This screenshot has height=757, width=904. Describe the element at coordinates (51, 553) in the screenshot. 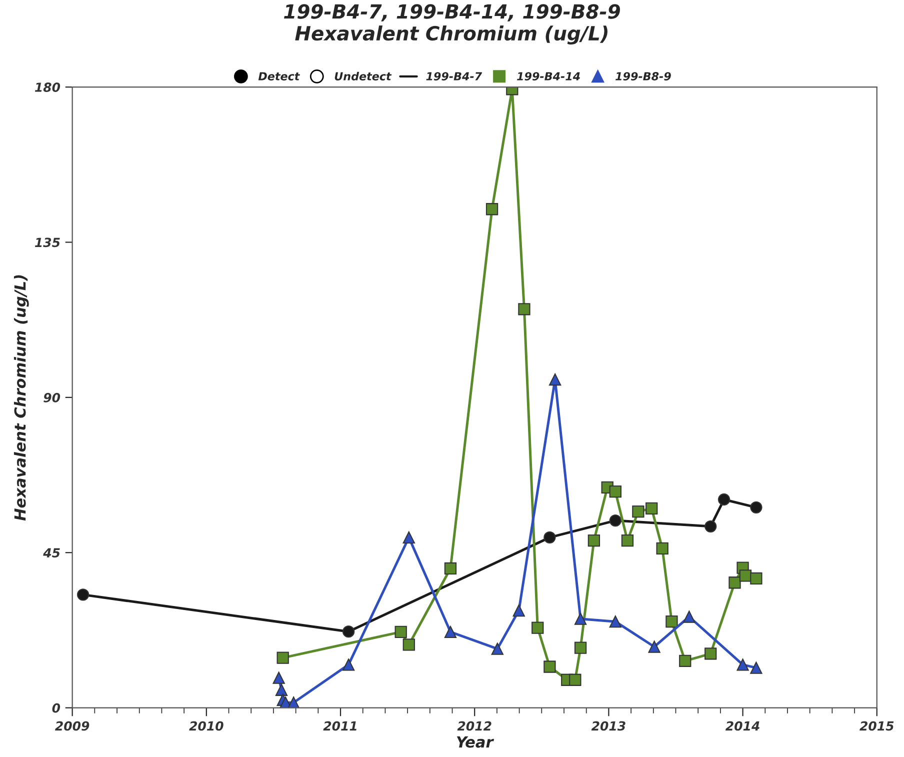

I see `y-tick-label: 45` at that location.